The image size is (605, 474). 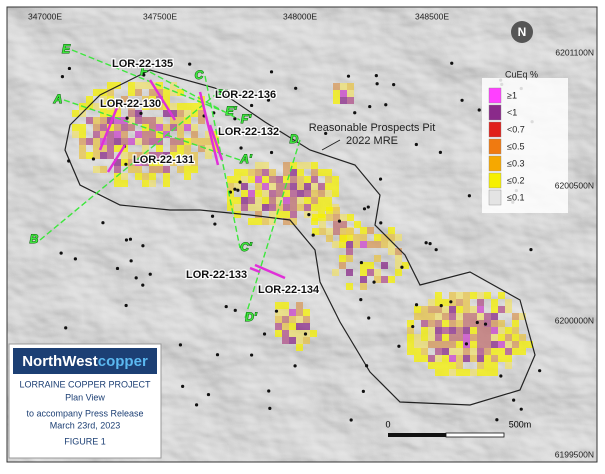 What do you see at coordinates (221, 94) in the screenshot?
I see `section-label: B'` at bounding box center [221, 94].